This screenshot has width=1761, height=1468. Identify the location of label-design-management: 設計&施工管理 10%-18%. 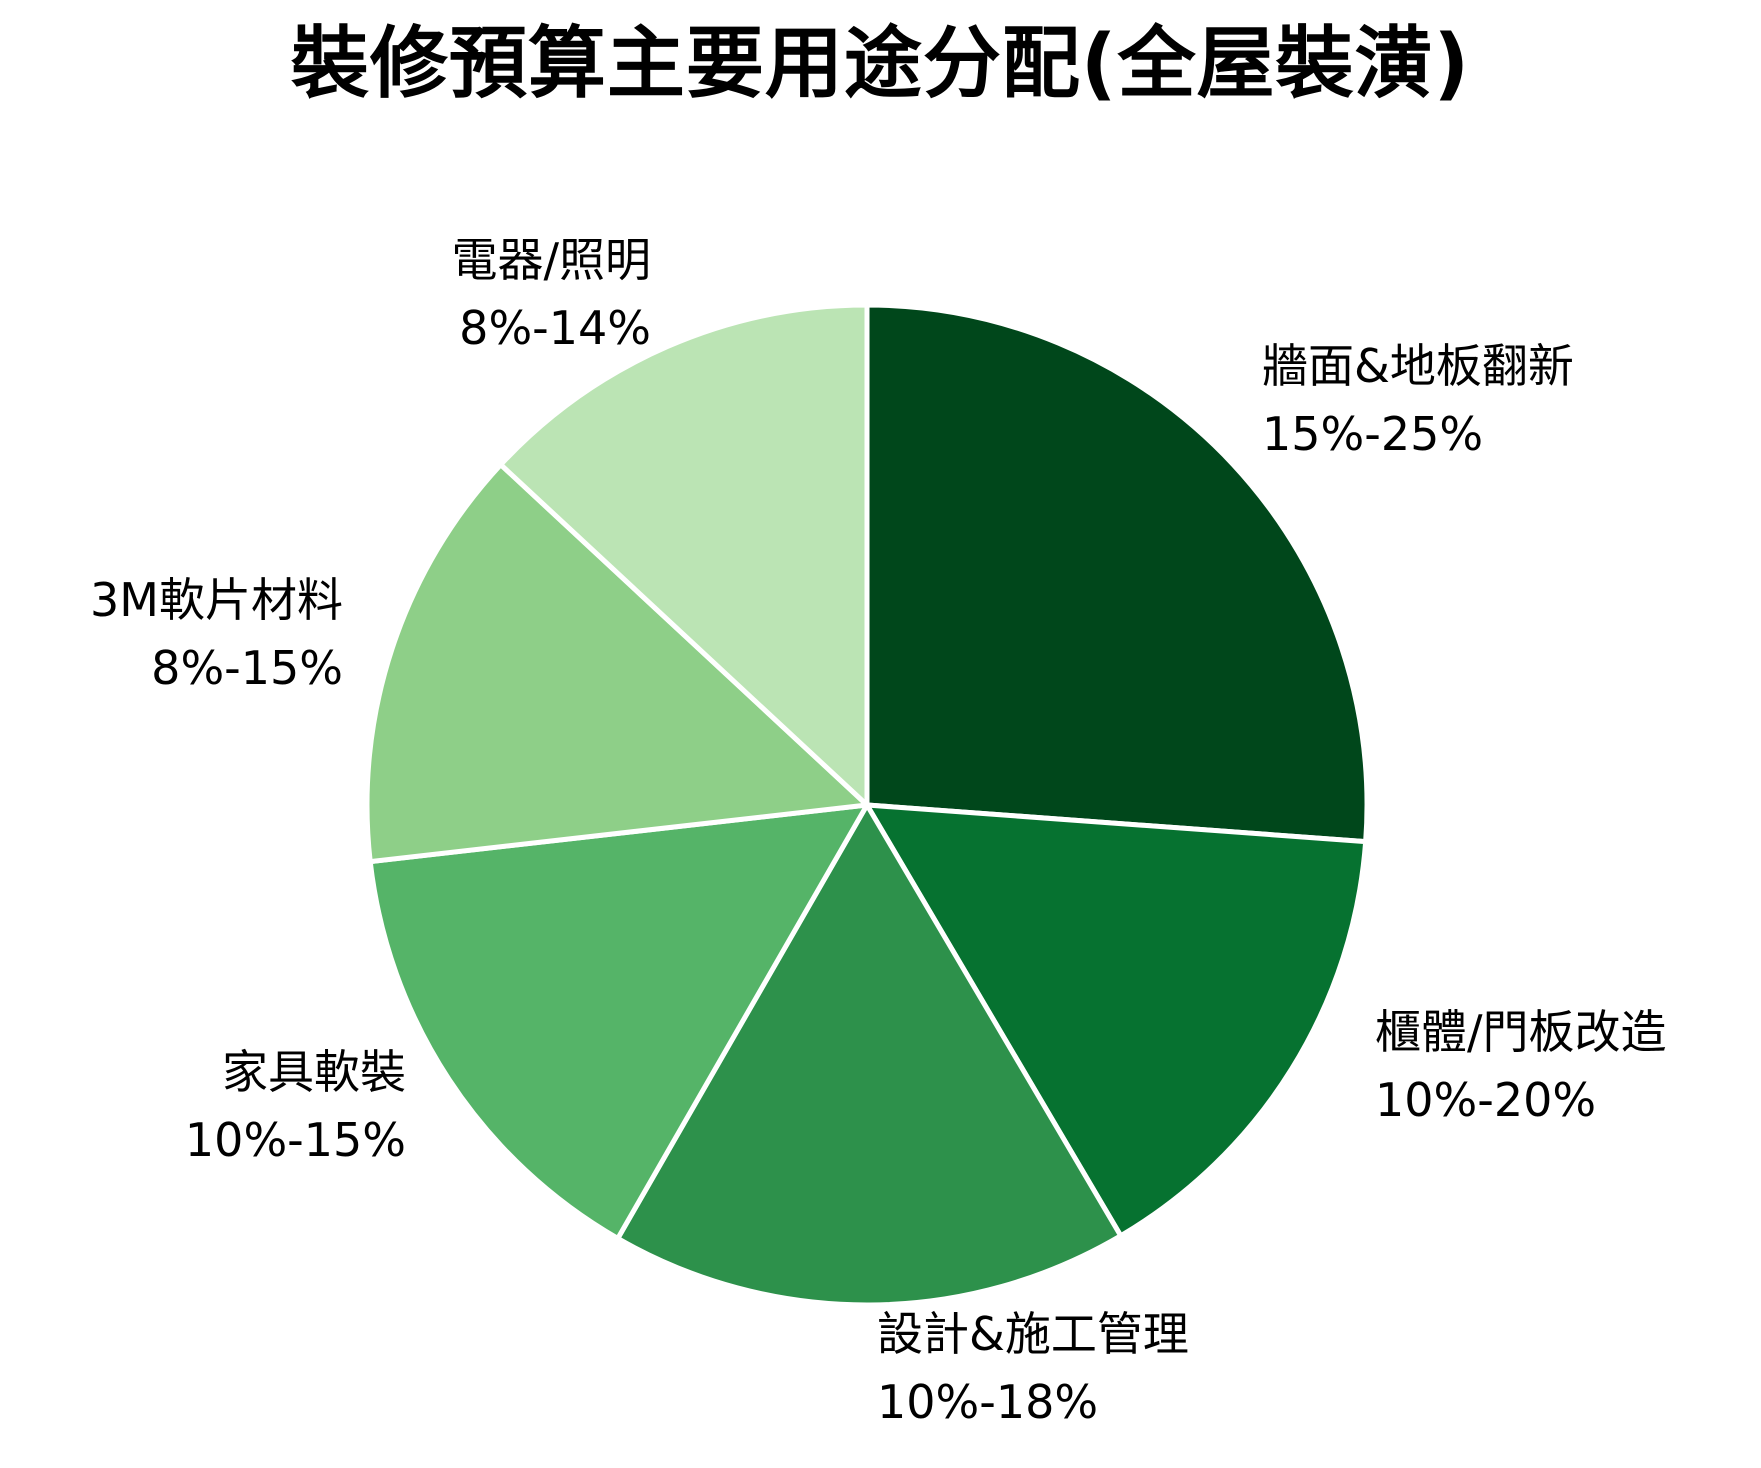
(1033, 1368).